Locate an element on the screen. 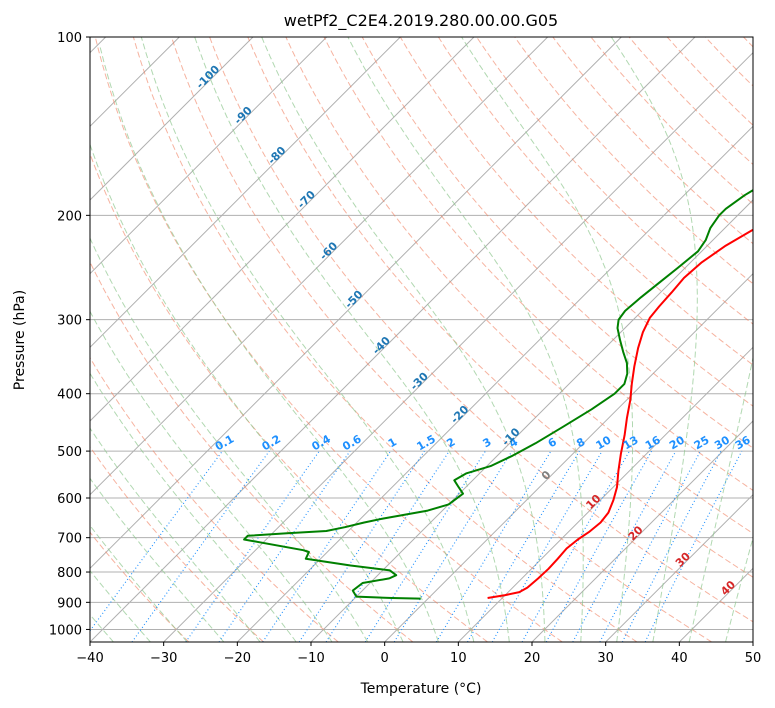 This screenshot has height=708, width=775. y-tick-label: 600 is located at coordinates (69, 499).